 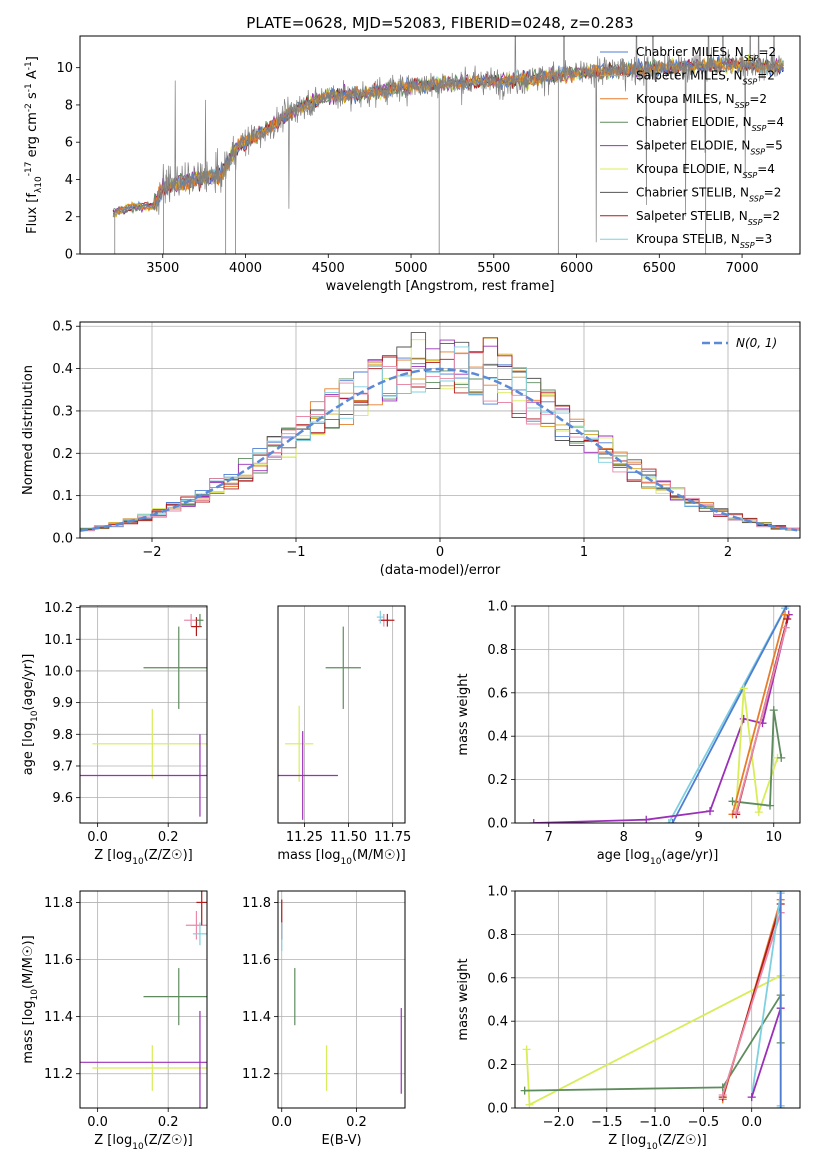 What do you see at coordinates (439, 449) in the screenshot?
I see `gaussian-curve` at bounding box center [439, 449].